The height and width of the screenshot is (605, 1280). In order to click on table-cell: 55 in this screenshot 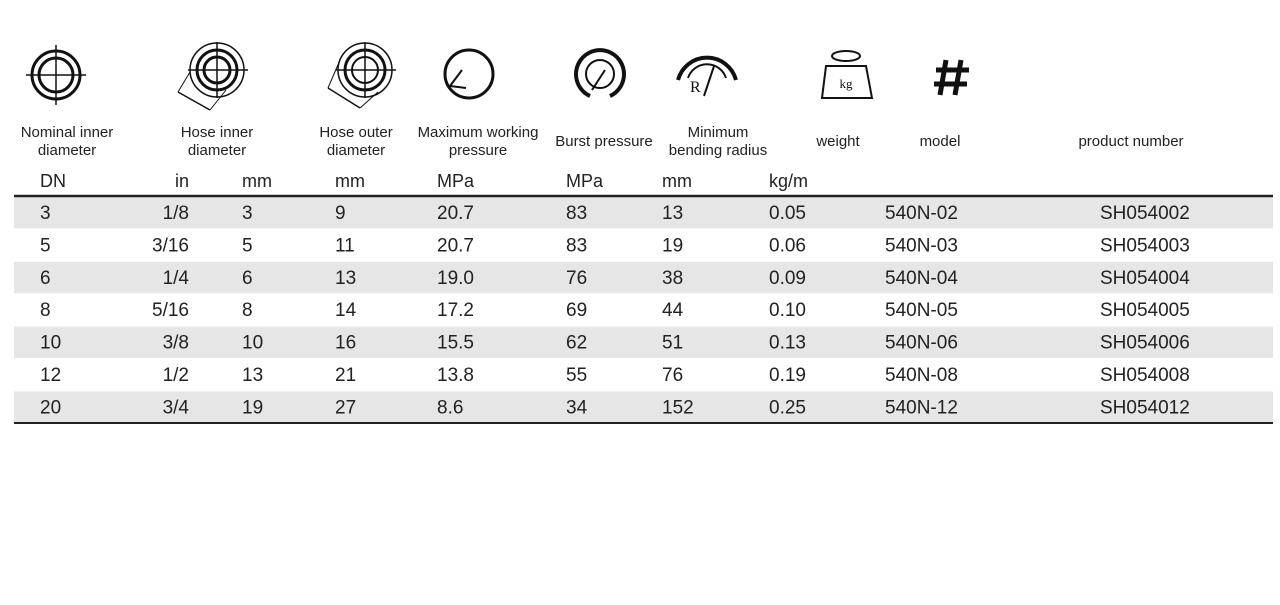, I will do `click(576, 375)`.